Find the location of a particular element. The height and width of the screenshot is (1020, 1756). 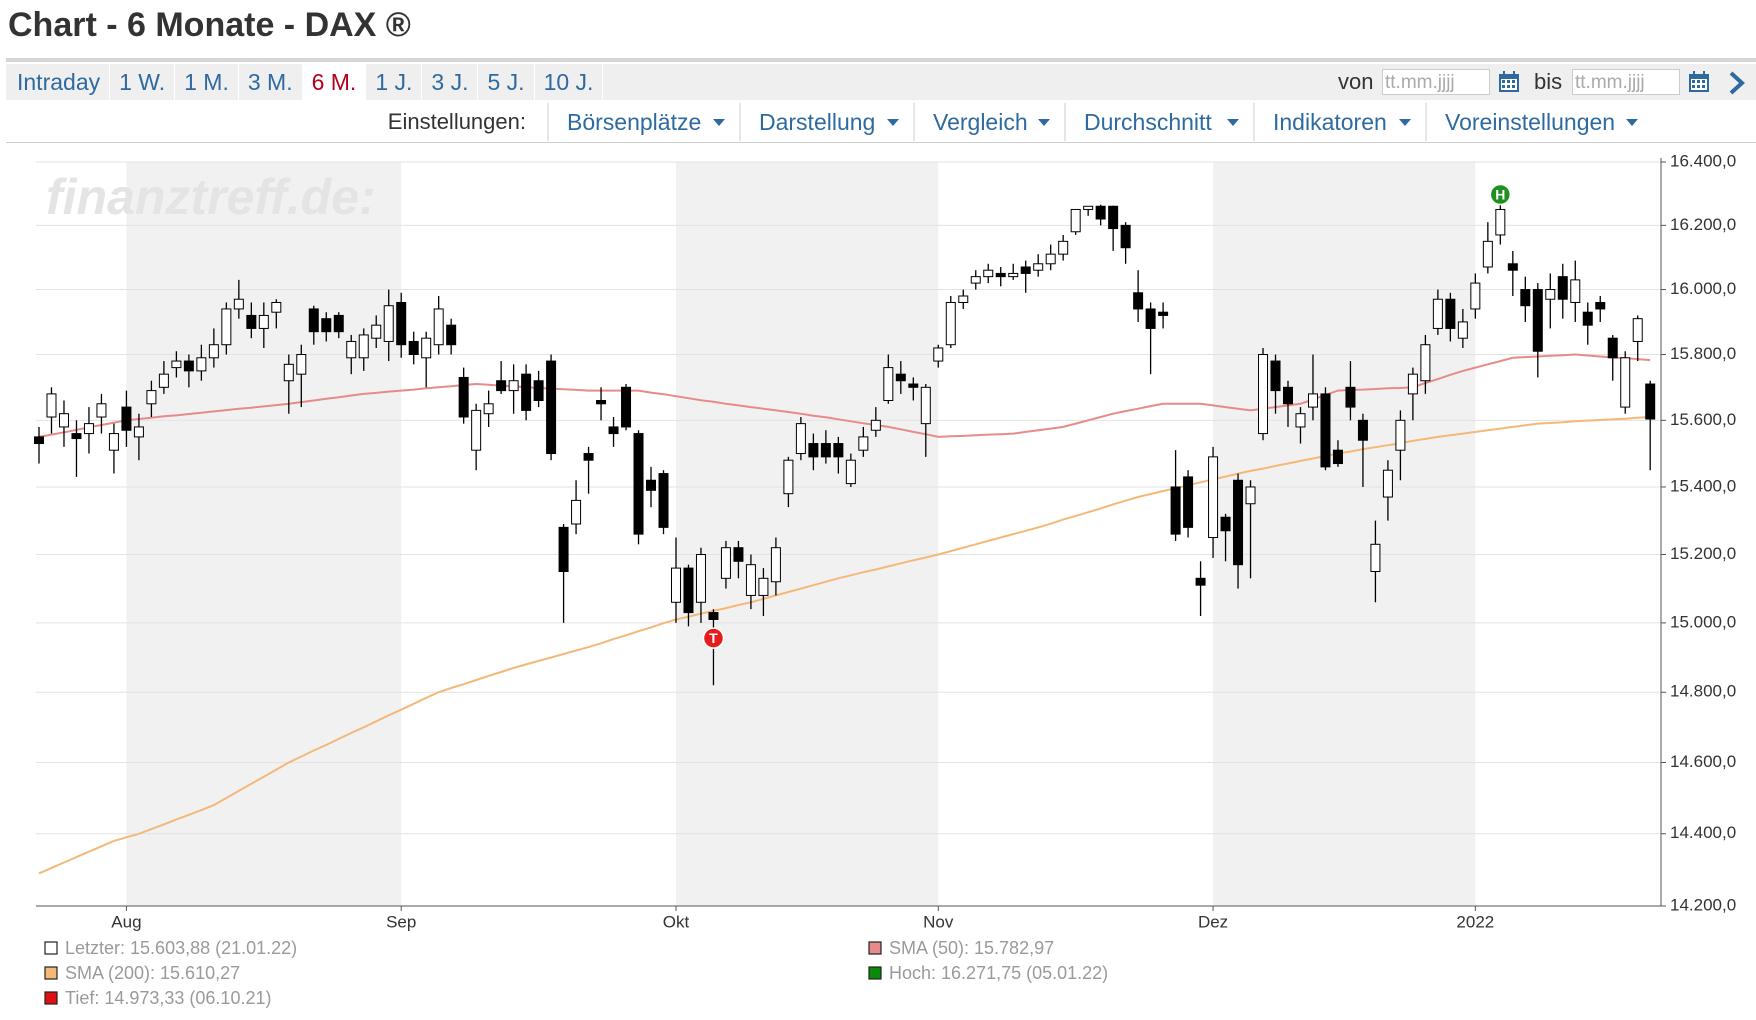

range-tab: 1 W. is located at coordinates (143, 82).